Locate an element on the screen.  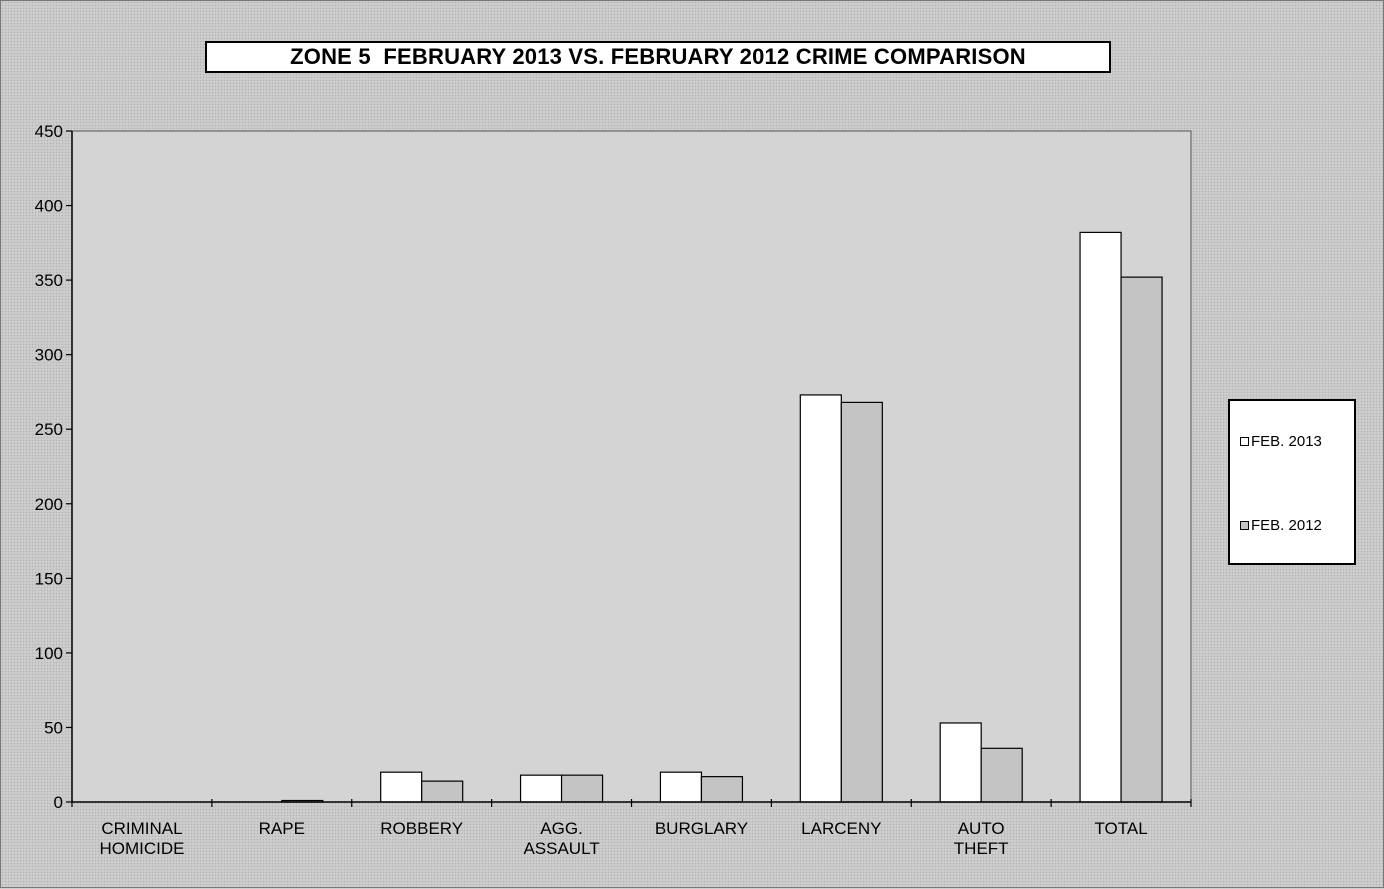
x-tick-label-line: LARCENY is located at coordinates (841, 828).